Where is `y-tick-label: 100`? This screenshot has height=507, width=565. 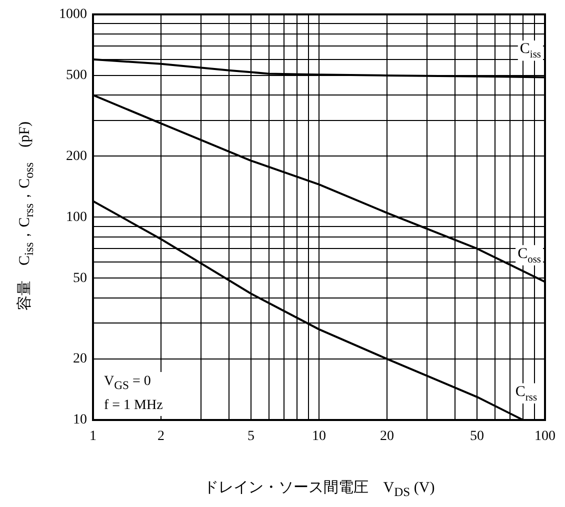 y-tick-label: 100 is located at coordinates (76, 217).